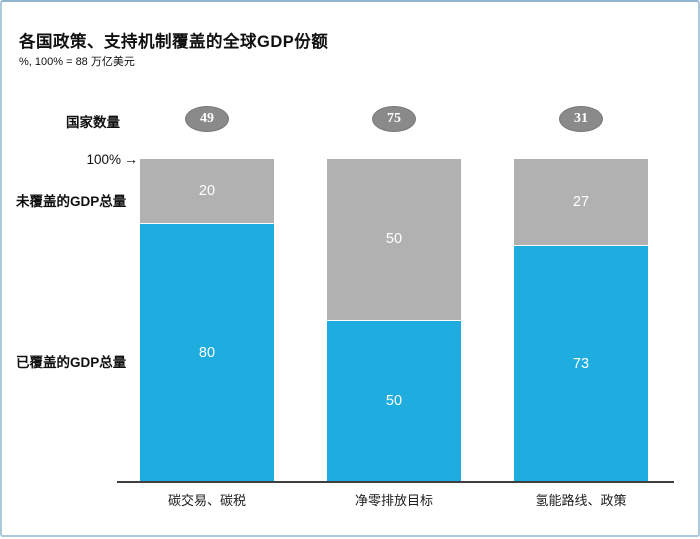  Describe the element at coordinates (174, 42) in the screenshot. I see `chart-title: 各国政策、支持机制覆盖的全球GDP份额` at that location.